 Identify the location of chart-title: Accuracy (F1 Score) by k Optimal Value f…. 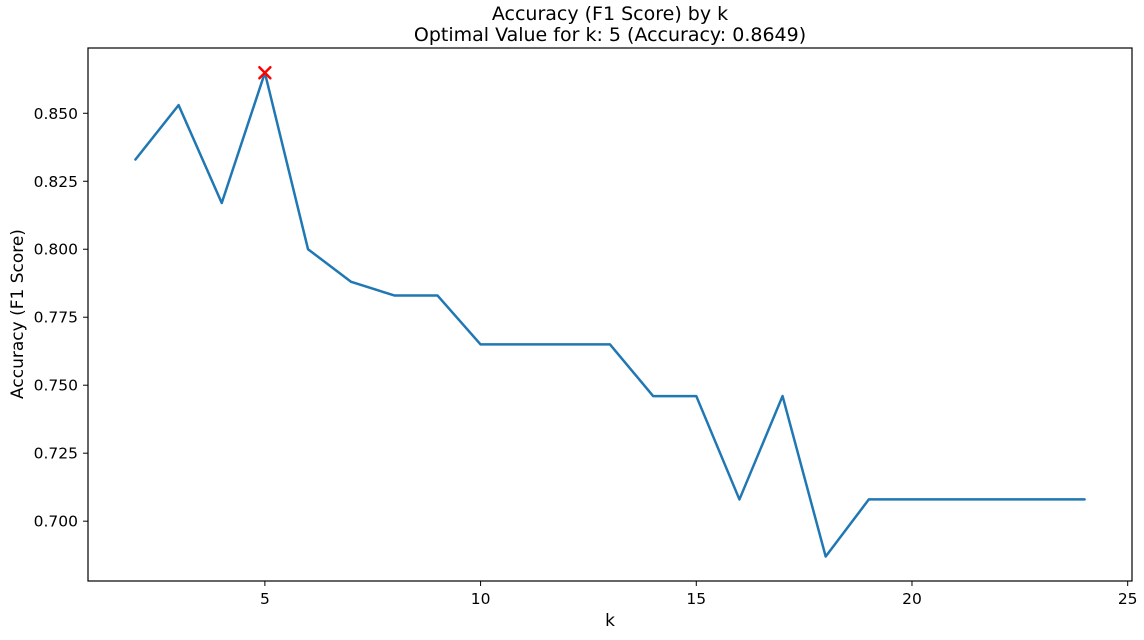
(610, 25).